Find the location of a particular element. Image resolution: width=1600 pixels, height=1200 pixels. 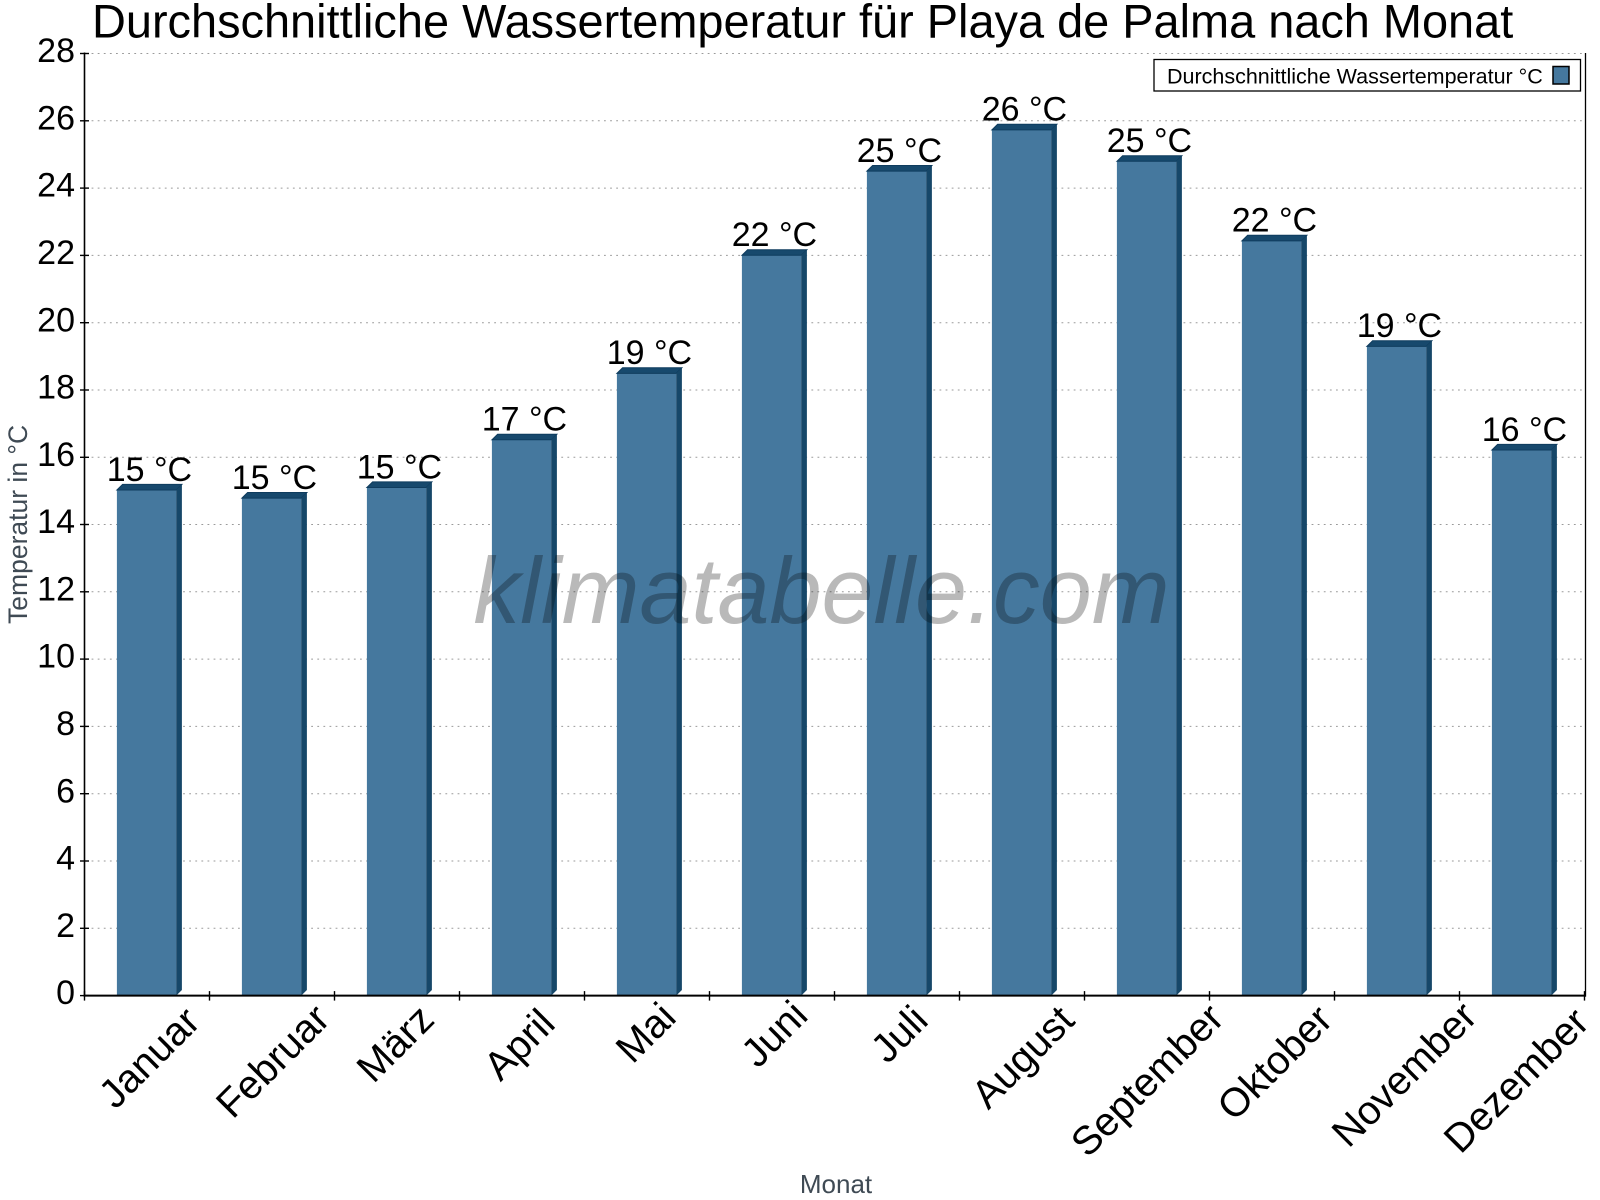

svg-text: 24 is located at coordinates (56, 186).